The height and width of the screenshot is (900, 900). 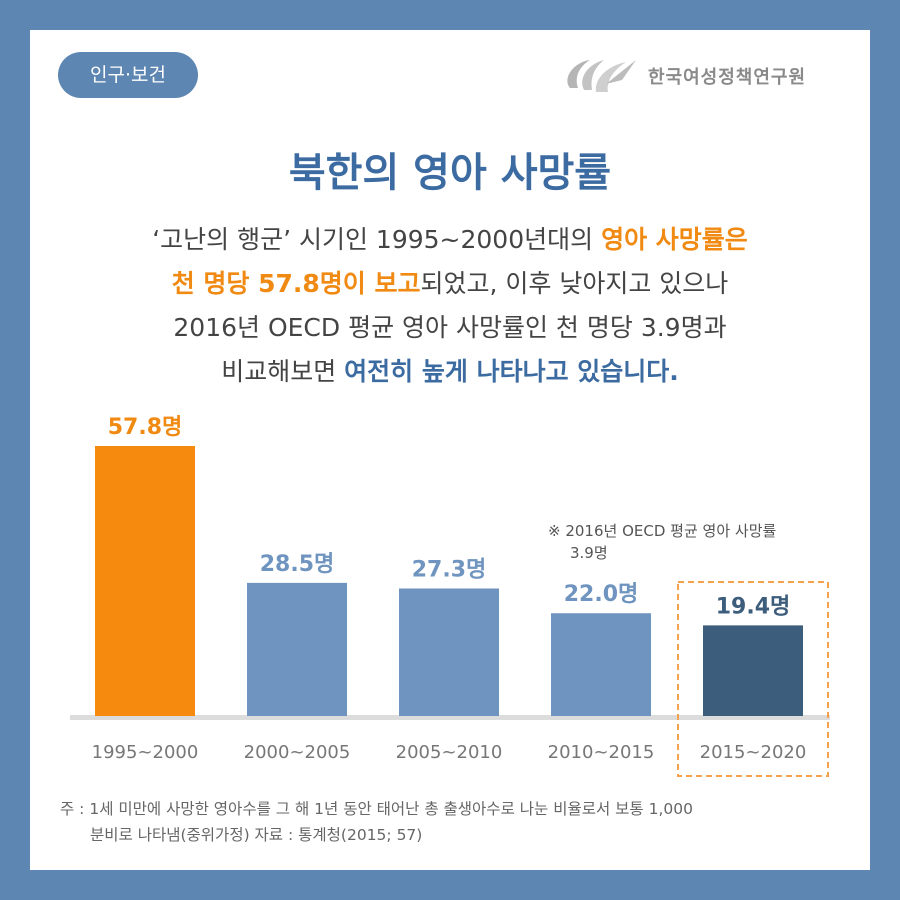 What do you see at coordinates (753, 606) in the screenshot?
I see `value-label: 19.4명` at bounding box center [753, 606].